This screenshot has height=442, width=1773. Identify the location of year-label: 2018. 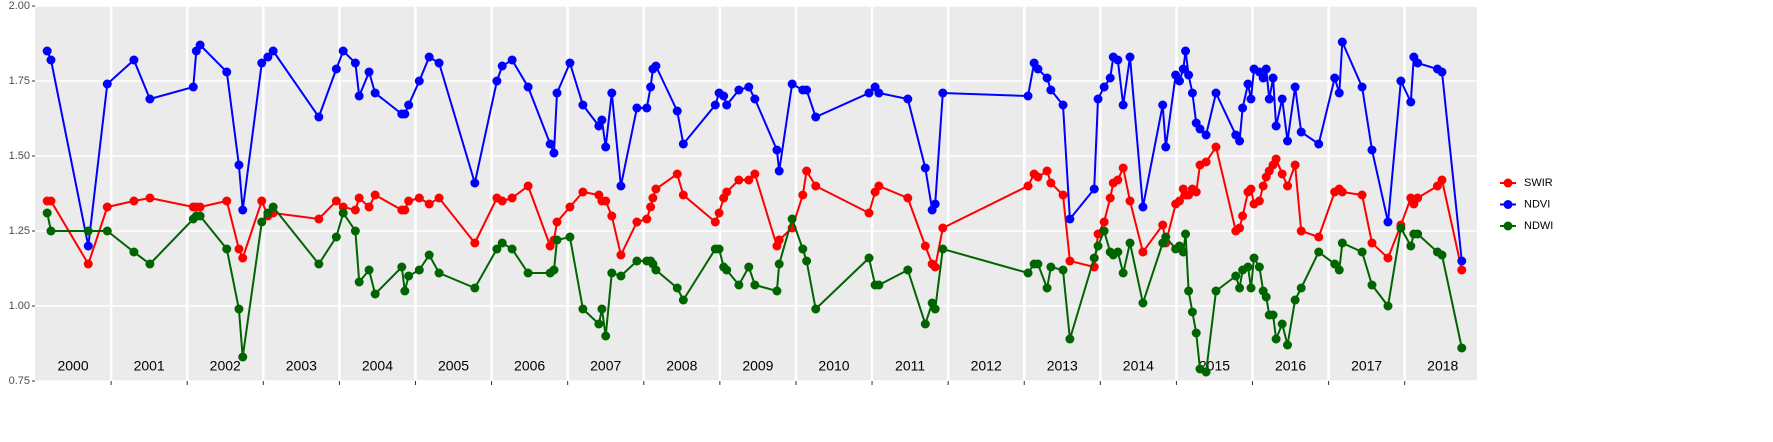
(1442, 366).